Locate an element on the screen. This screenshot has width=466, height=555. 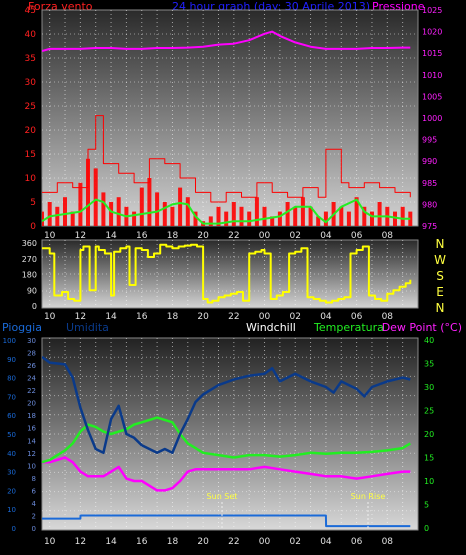
y-tick-label: 28 is located at coordinates (31, 354).